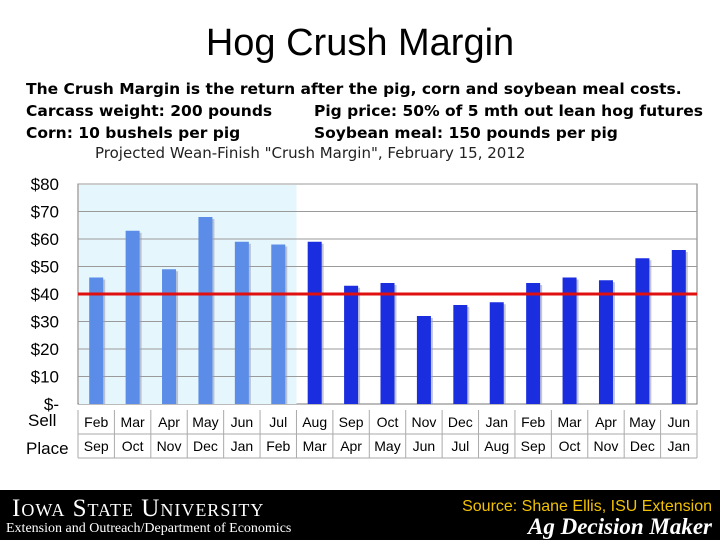  What do you see at coordinates (47, 448) in the screenshot?
I see `place-row-label: Place` at bounding box center [47, 448].